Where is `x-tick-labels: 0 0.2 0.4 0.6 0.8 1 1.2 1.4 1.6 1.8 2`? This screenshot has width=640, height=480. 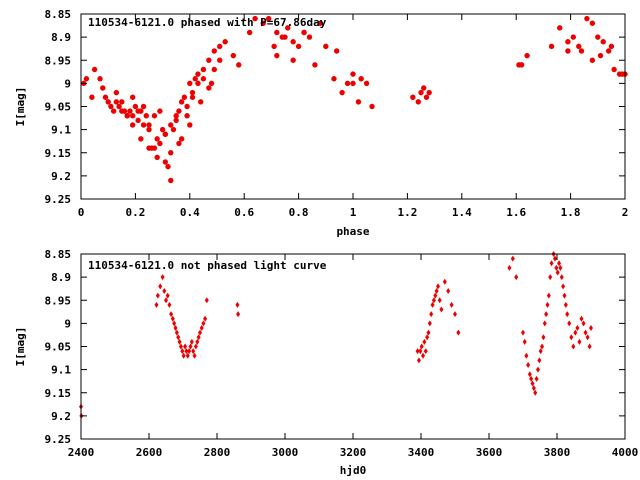 x-tick-labels: 0 0.2 0.4 0.6 0.8 1 1.2 1.4 1.6 1.8 2 is located at coordinates (353, 212).